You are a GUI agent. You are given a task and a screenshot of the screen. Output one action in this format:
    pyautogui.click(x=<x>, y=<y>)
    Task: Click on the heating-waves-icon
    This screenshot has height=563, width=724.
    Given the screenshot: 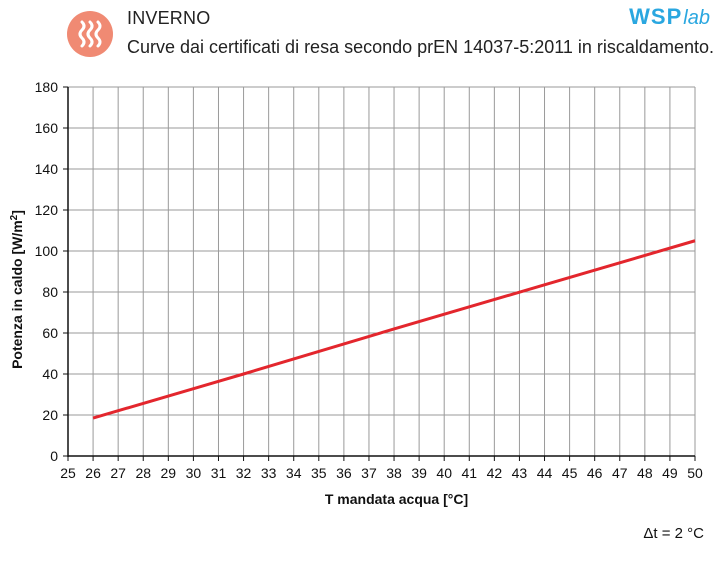 What is the action you would take?
    pyautogui.click(x=90, y=34)
    